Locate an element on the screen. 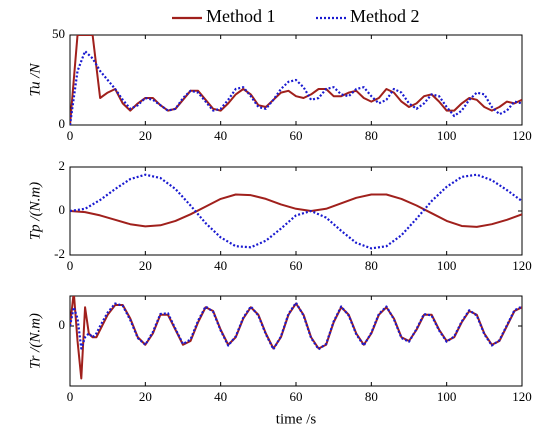 The width and height of the screenshot is (550, 444). y-tick-label: 50 is located at coordinates (58, 33).